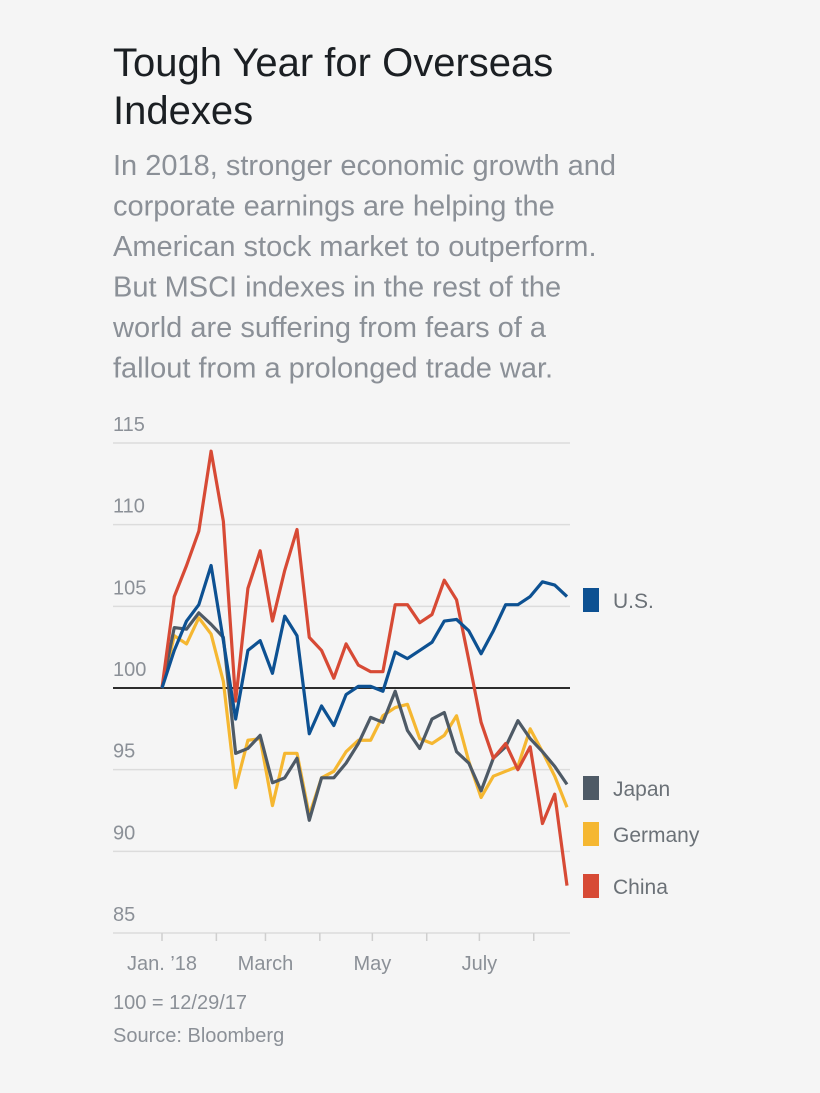 This screenshot has height=1093, width=820. What do you see at coordinates (124, 915) in the screenshot?
I see `y-tick-label: 85` at bounding box center [124, 915].